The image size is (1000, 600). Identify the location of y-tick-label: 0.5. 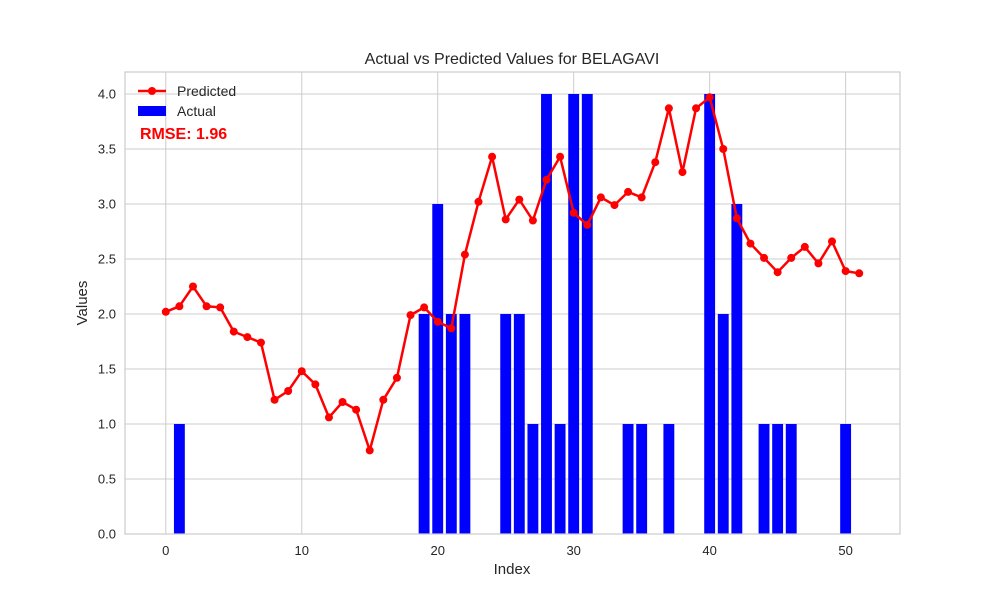
(107, 479).